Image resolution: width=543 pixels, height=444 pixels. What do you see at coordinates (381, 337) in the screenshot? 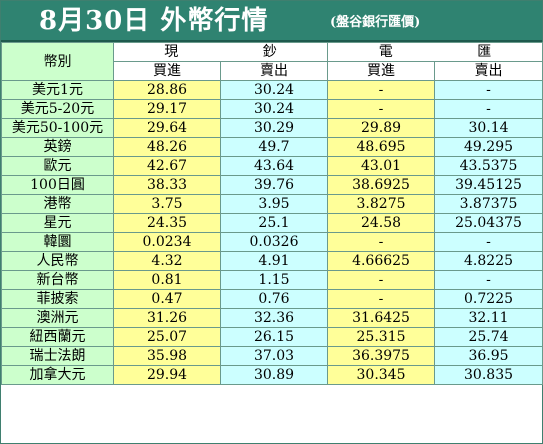
I see `wire-buy-cell: 25.315` at bounding box center [381, 337].